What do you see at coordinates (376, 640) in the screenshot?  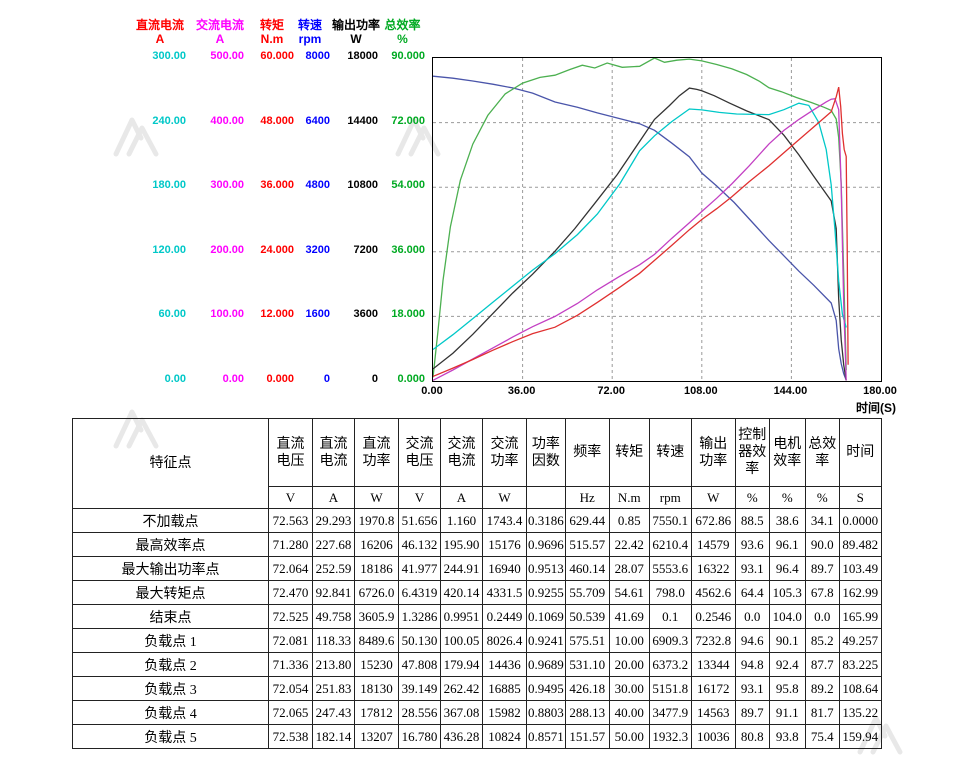 I see `cell: 8489.6` at bounding box center [376, 640].